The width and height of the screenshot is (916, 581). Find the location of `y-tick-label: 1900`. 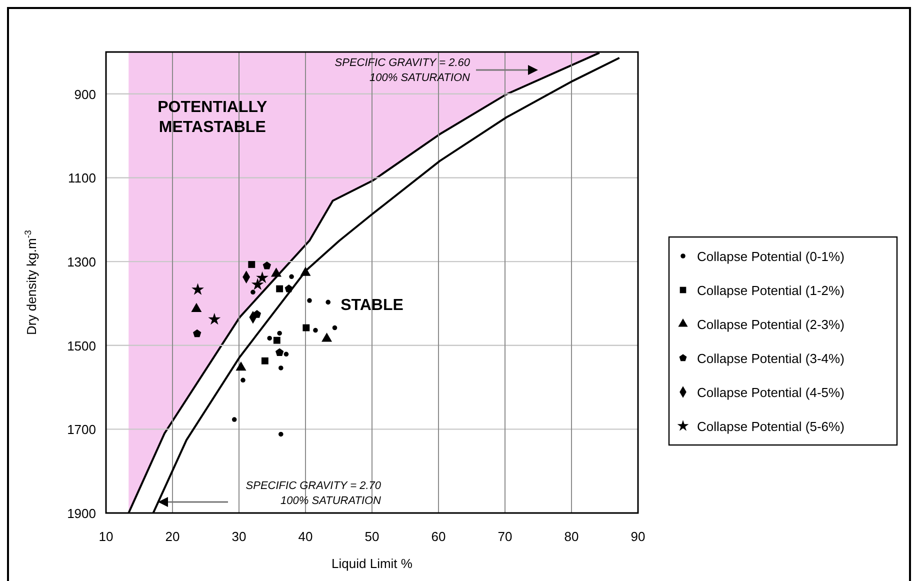

y-tick-label: 1900 is located at coordinates (81, 513).